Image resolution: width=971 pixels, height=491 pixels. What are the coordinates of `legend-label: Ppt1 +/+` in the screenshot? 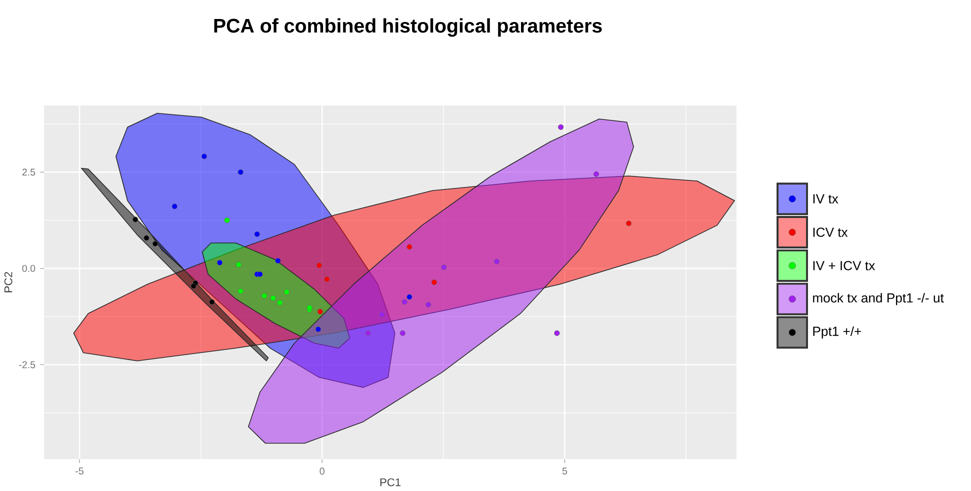 It's located at (837, 332).